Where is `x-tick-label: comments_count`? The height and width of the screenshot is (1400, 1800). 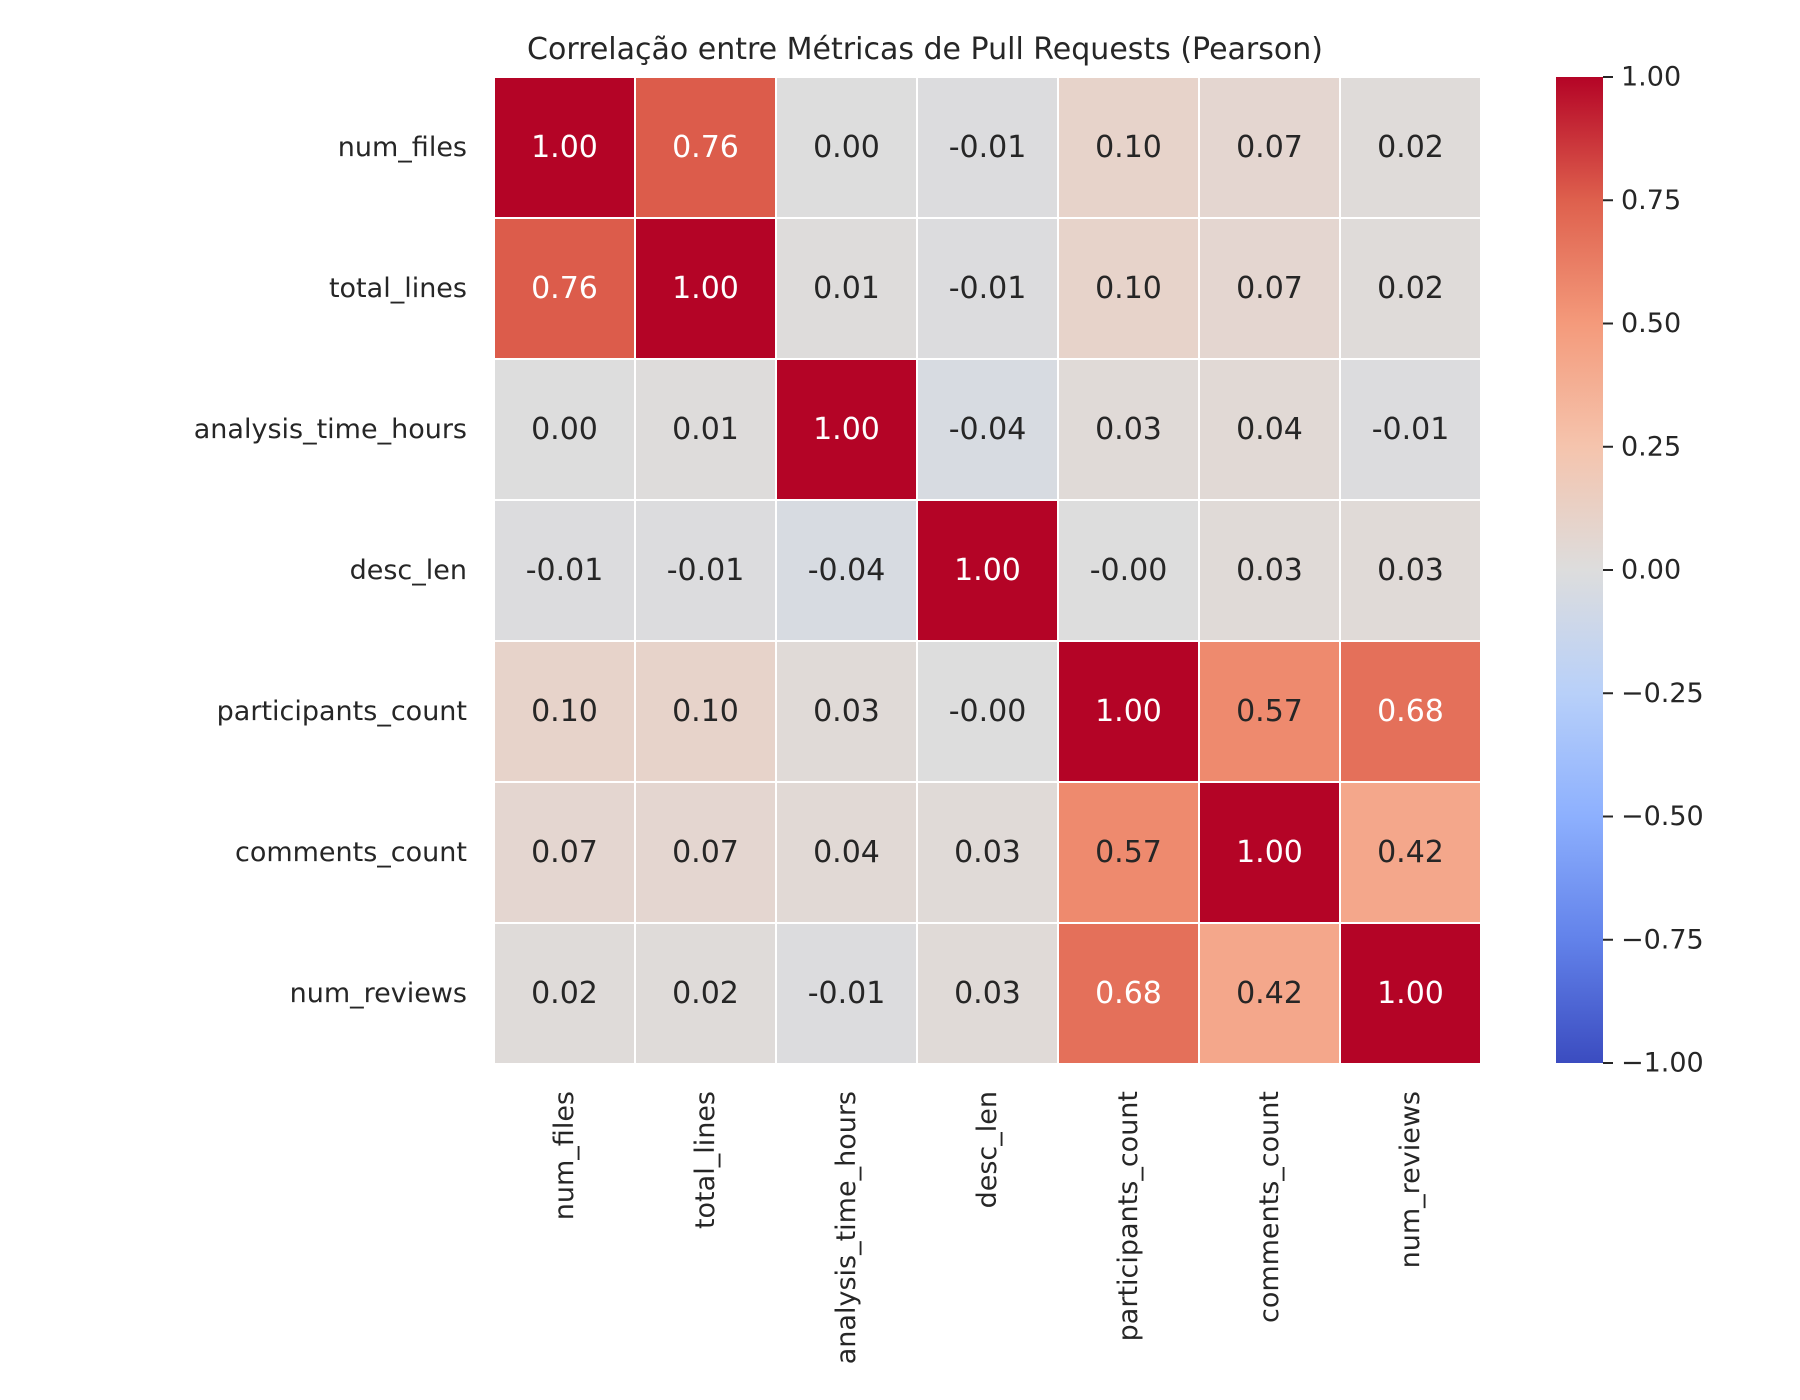
x-tick-label: comments_count is located at coordinates (1269, 1207).